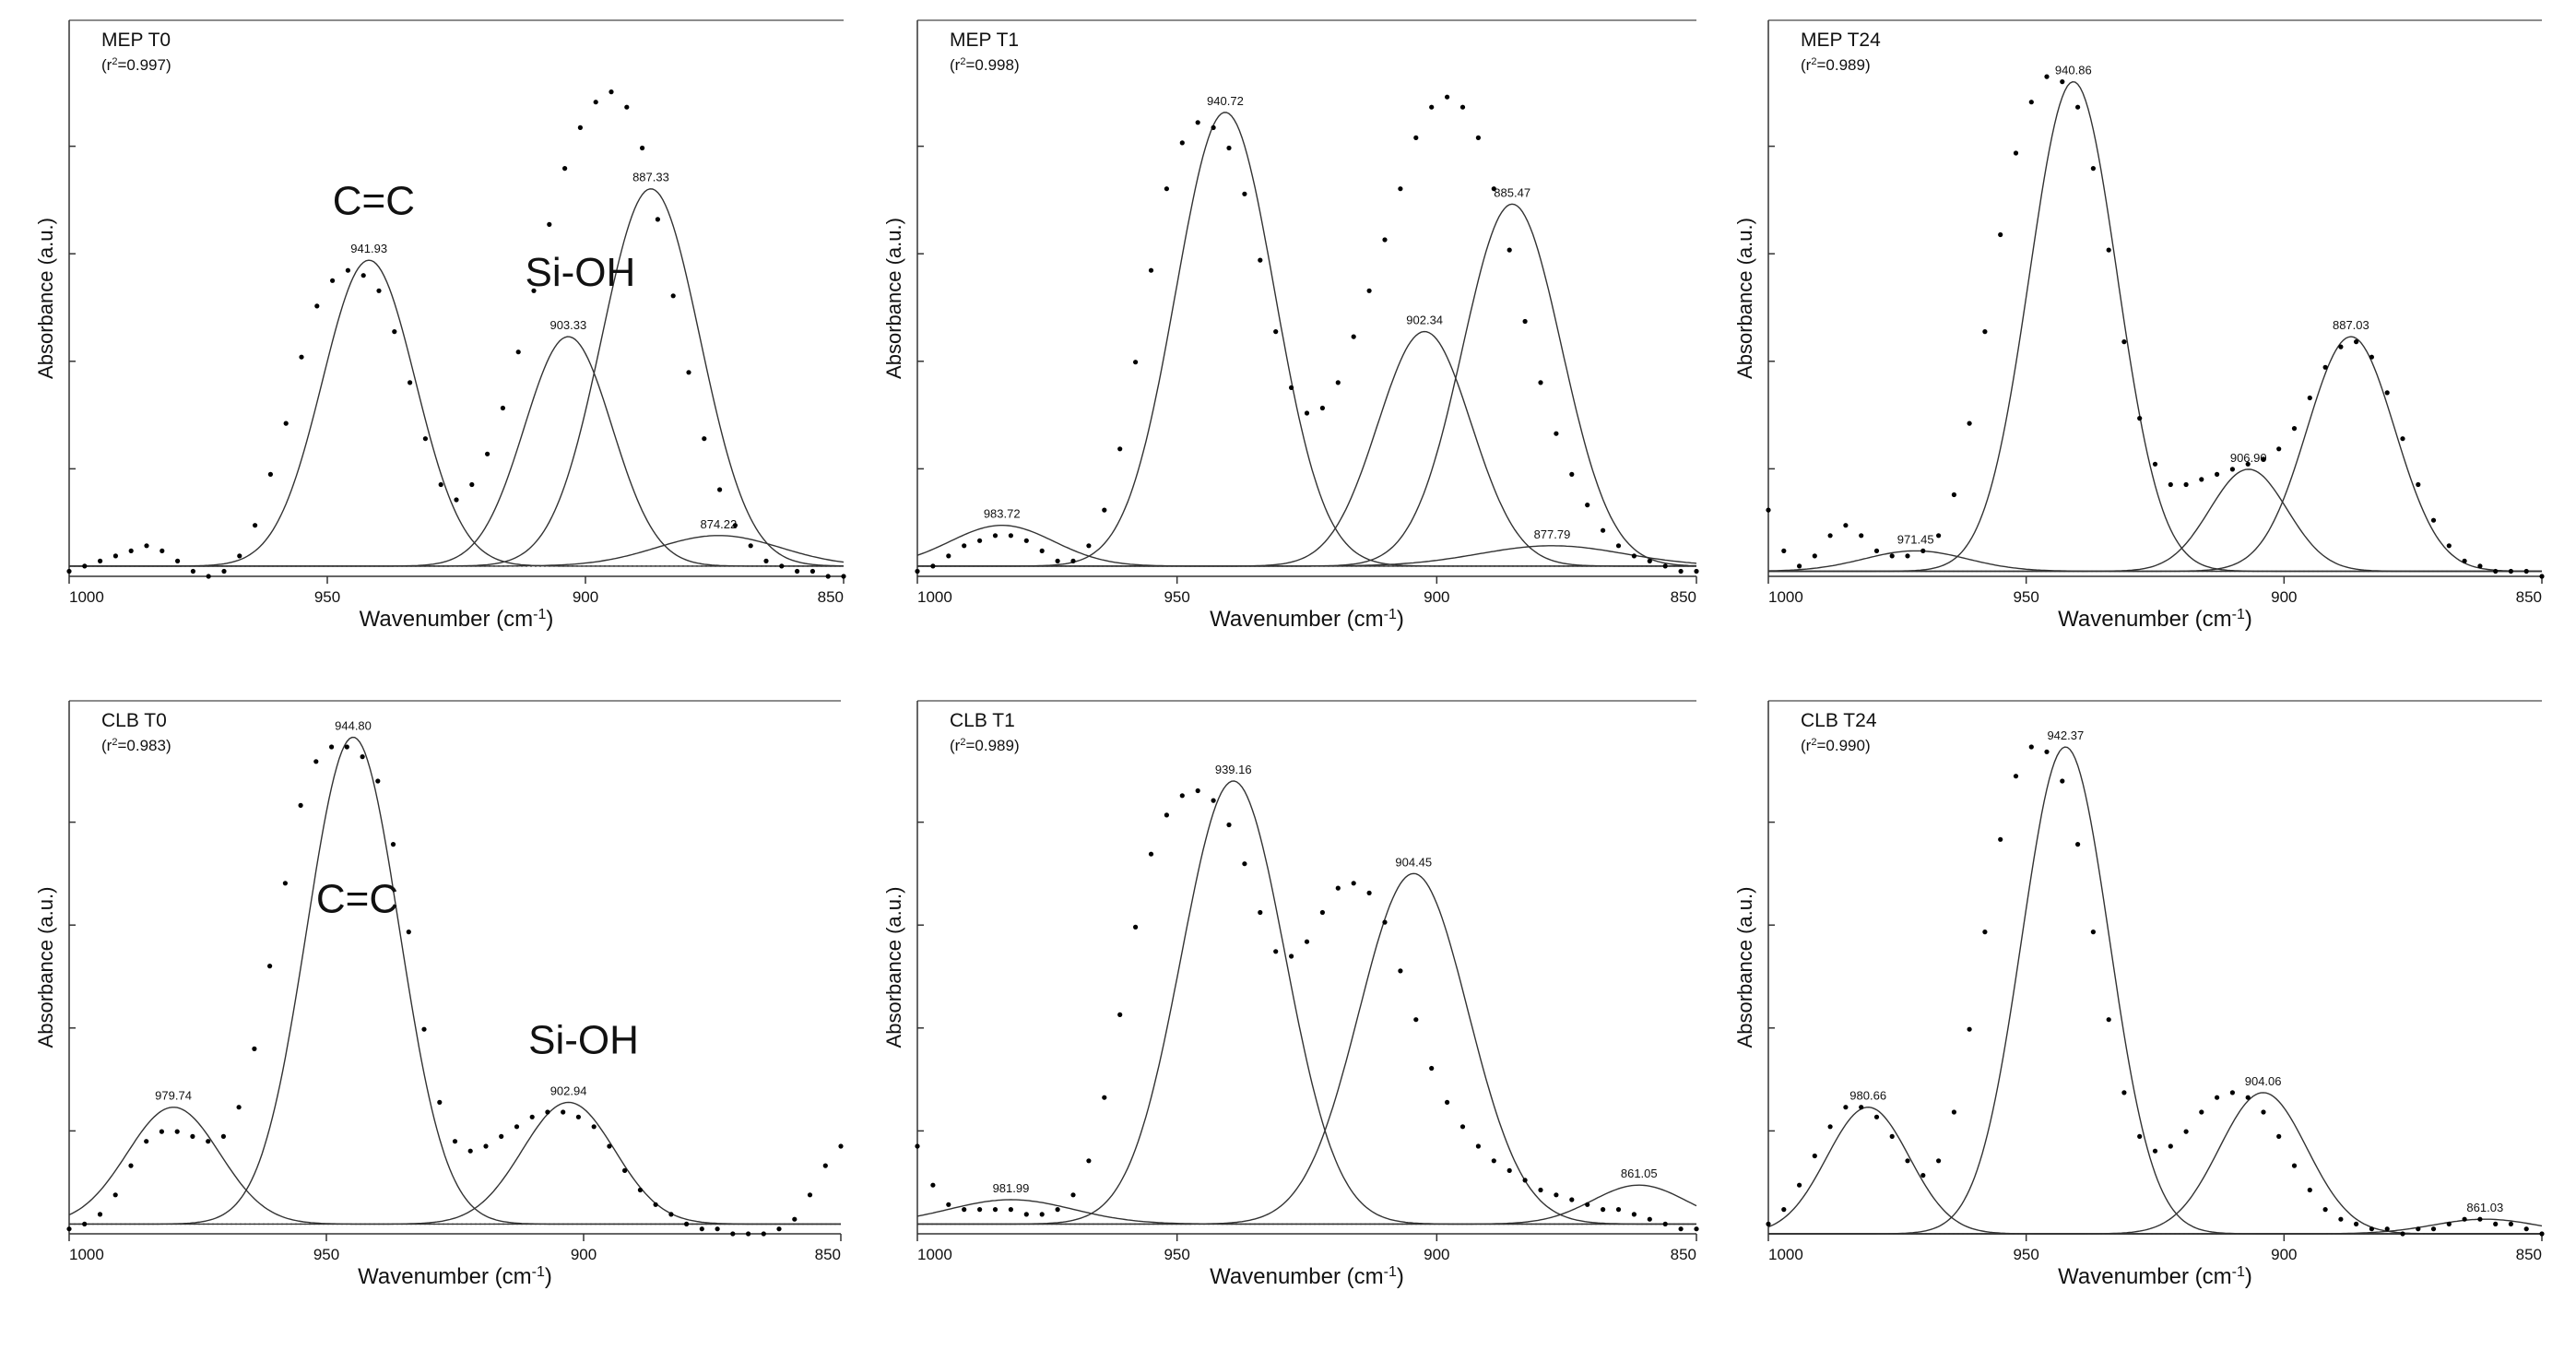 The height and width of the screenshot is (1350, 2576). I want to click on r2-label: (r2=0.983), so click(136, 745).